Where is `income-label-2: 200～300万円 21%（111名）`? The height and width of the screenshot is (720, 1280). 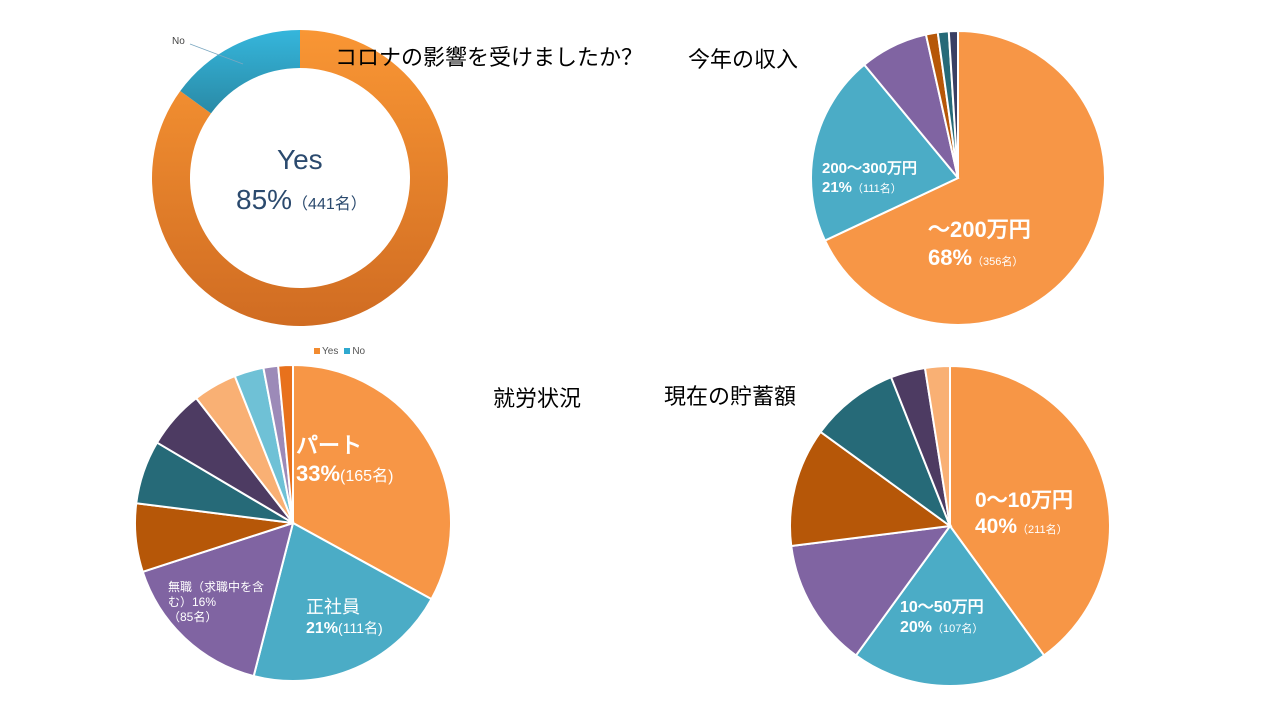
income-label-2: 200～300万円 21%（111名） is located at coordinates (870, 178).